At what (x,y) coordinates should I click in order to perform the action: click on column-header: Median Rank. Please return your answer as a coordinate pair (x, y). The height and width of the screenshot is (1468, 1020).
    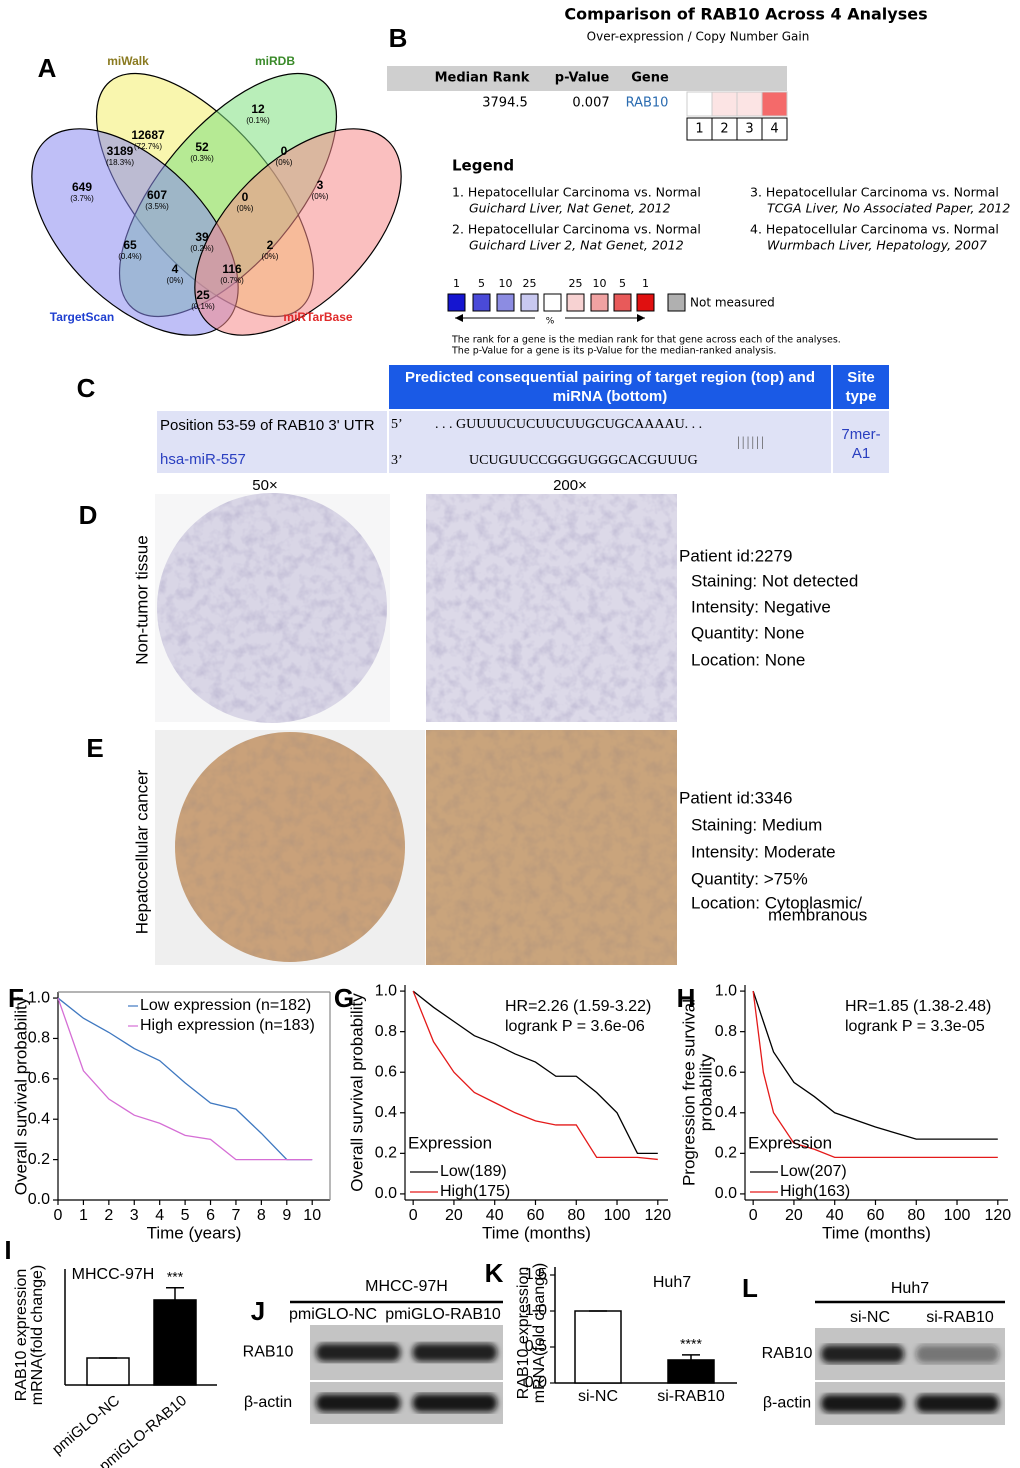
    Looking at the image, I should click on (482, 78).